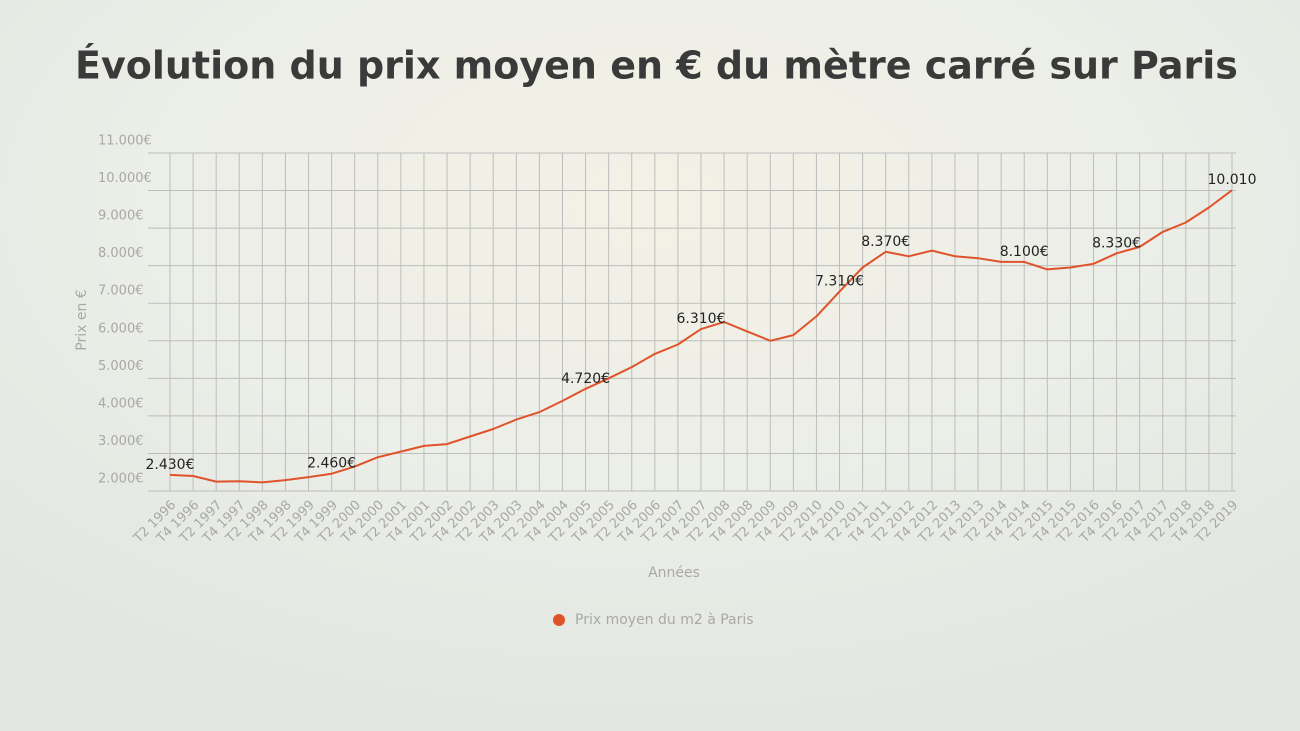 The height and width of the screenshot is (731, 1300). Describe the element at coordinates (121, 216) in the screenshot. I see `y-tick-label: 9.000€` at that location.